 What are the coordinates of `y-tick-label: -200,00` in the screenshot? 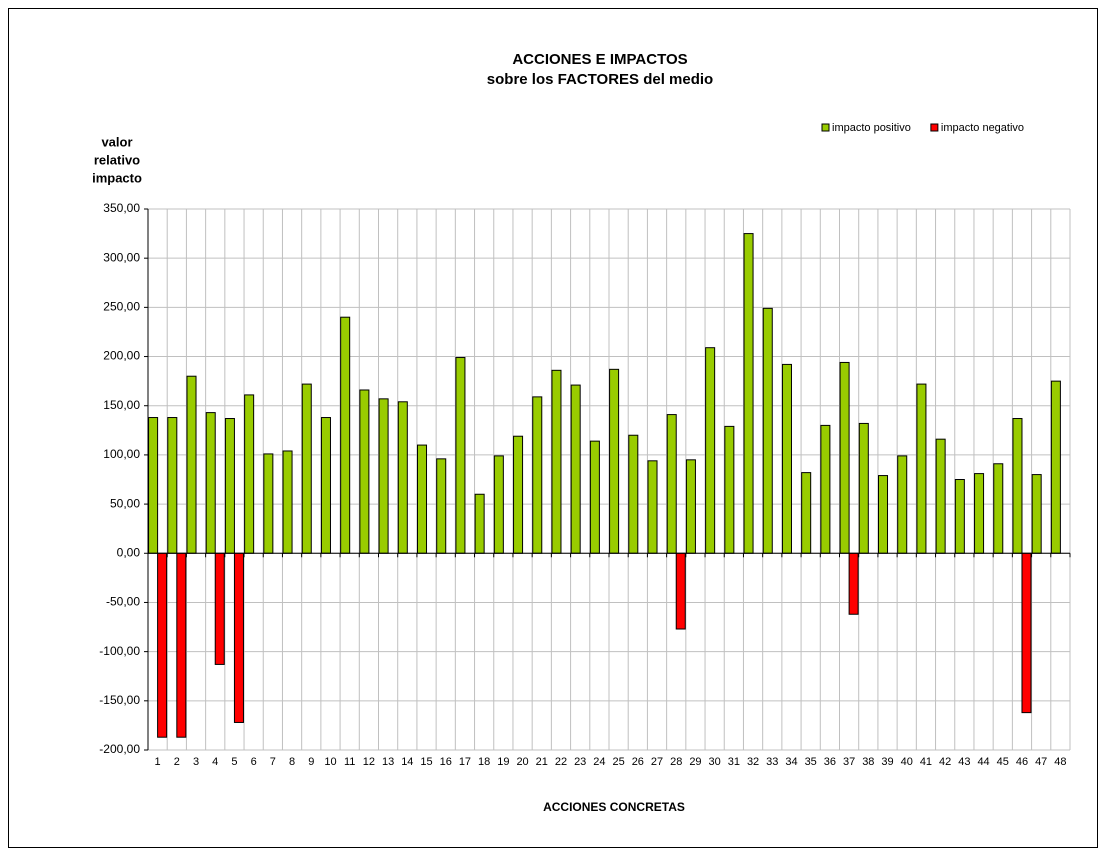 It's located at (119, 749).